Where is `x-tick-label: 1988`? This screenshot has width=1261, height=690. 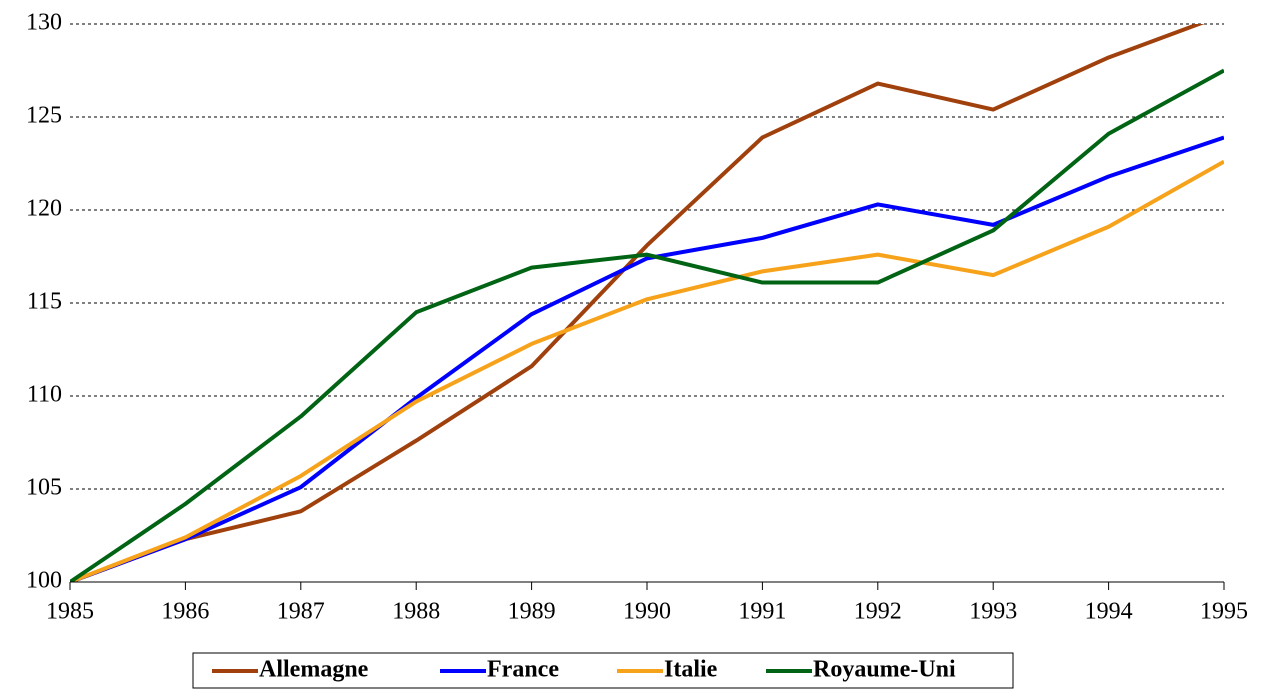 x-tick-label: 1988 is located at coordinates (416, 612).